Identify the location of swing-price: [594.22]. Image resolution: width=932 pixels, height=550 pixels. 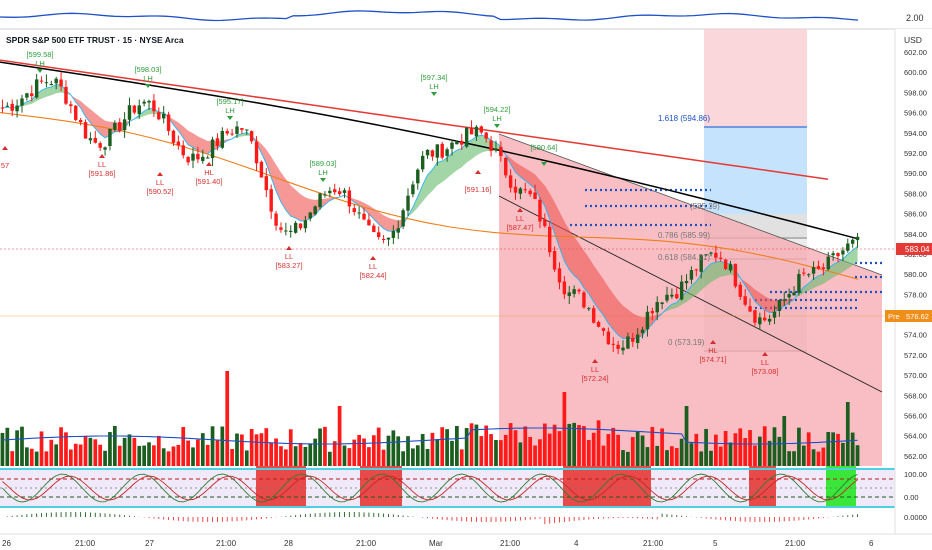
(496, 109).